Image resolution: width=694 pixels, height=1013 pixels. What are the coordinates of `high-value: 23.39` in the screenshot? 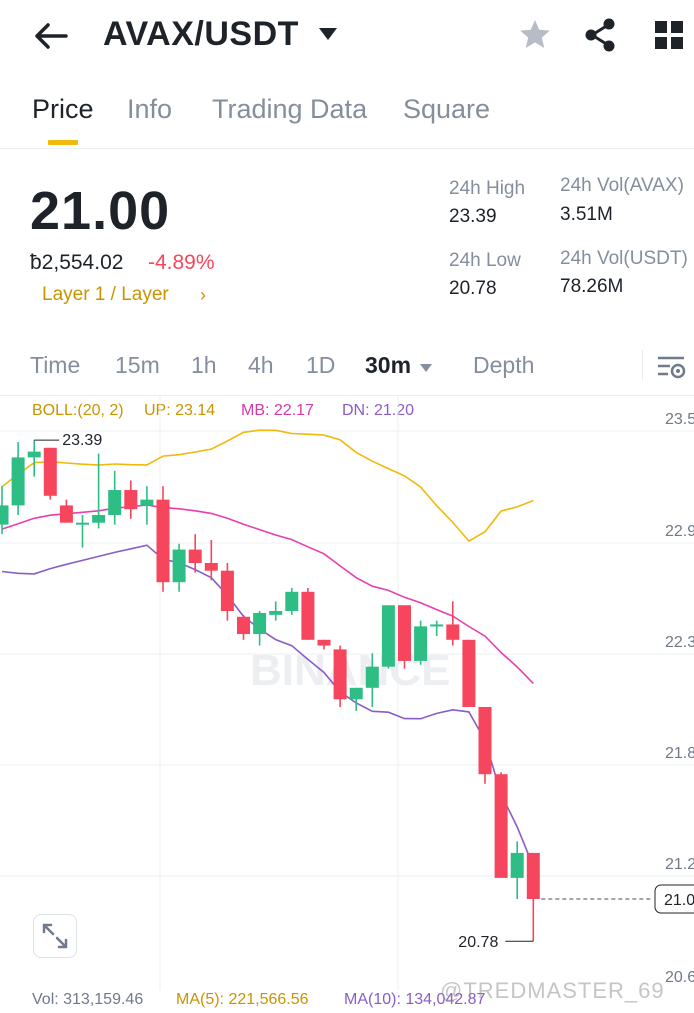 It's located at (473, 216).